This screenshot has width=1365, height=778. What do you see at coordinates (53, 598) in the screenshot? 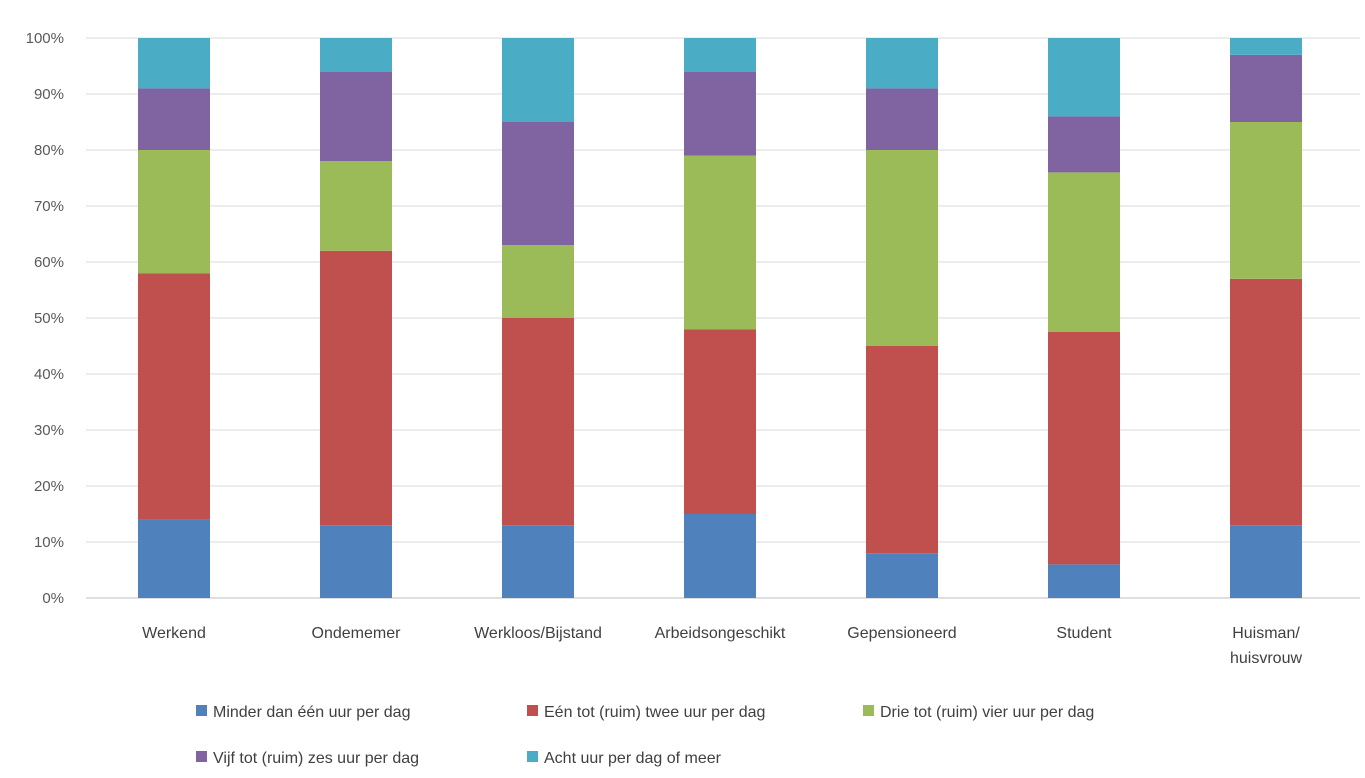
I see `y-tick-label: 0%` at bounding box center [53, 598].